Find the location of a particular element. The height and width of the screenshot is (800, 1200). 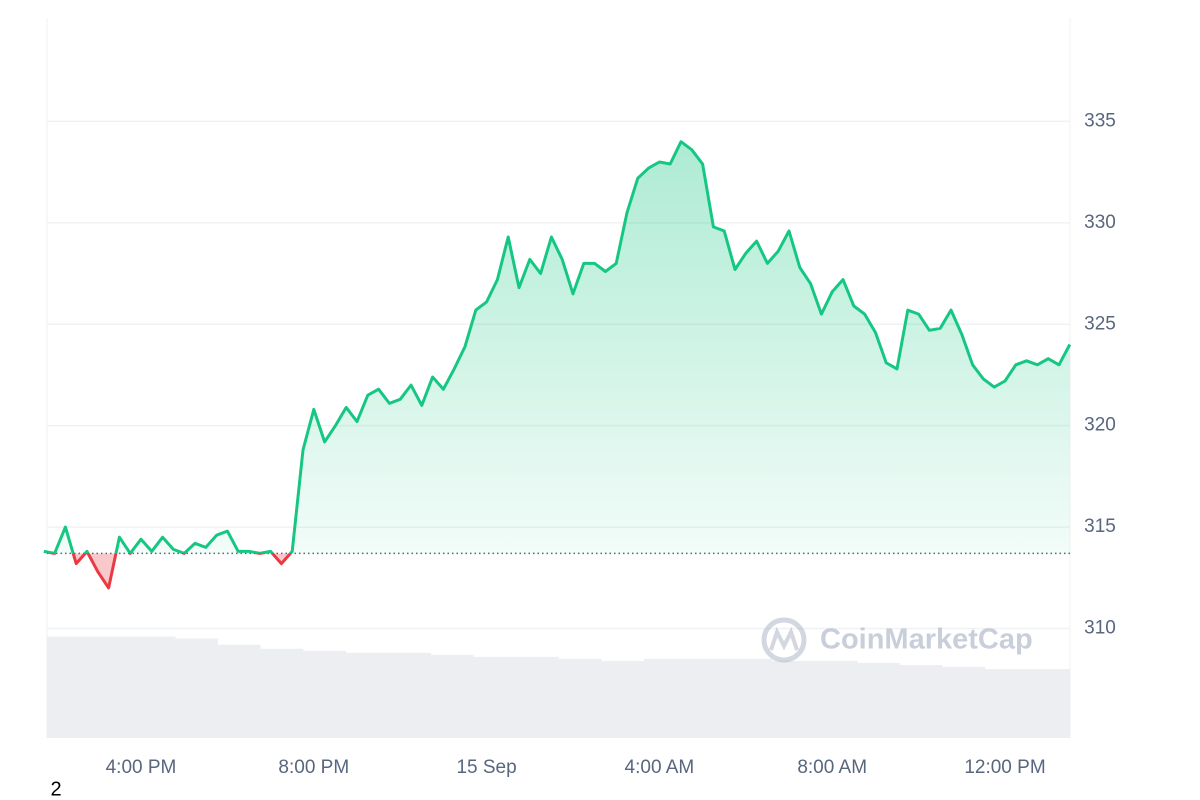

y-tick-label: 330 is located at coordinates (1100, 222).